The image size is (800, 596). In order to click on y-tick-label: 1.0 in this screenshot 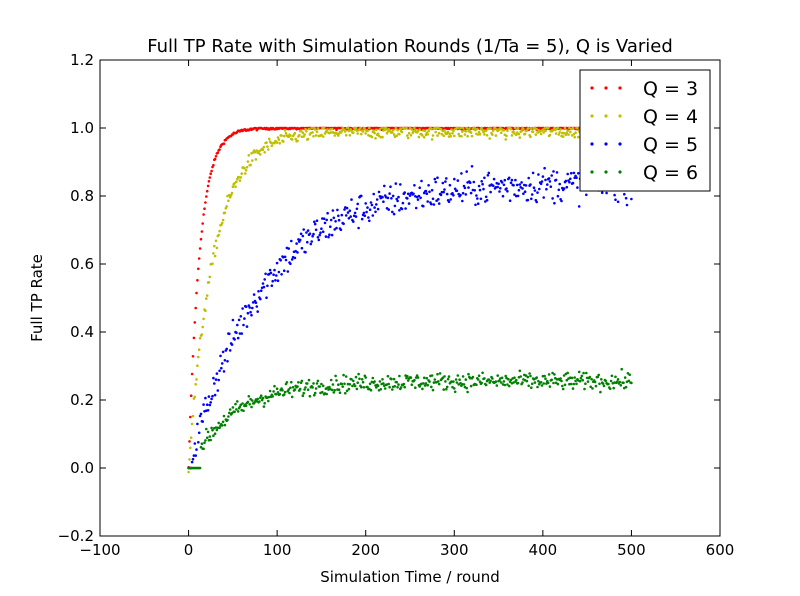, I will do `click(82, 128)`.